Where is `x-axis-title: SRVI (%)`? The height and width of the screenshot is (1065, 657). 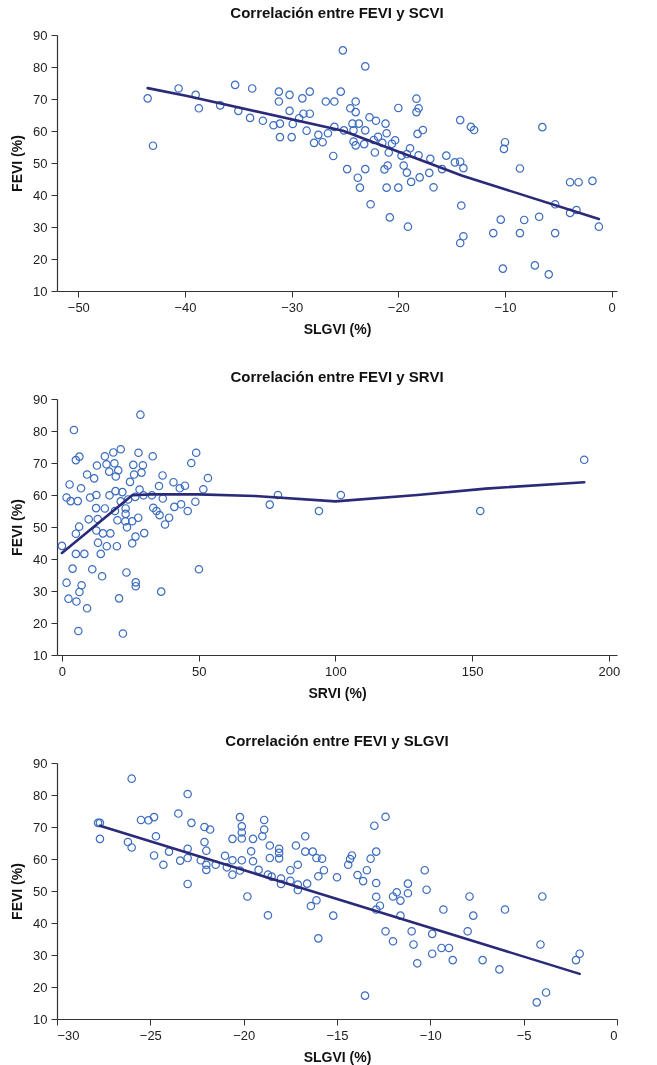
x-axis-title: SRVI (%) is located at coordinates (337, 692).